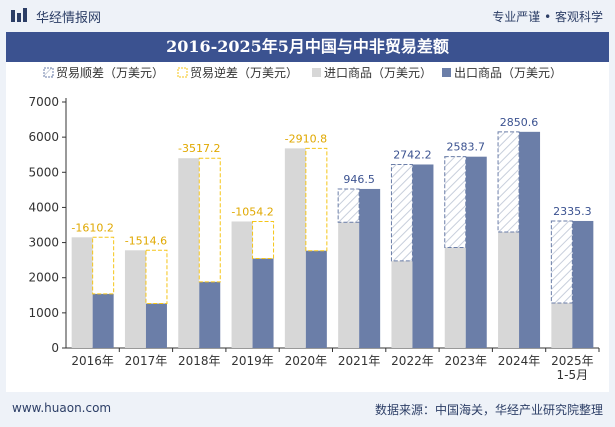 This screenshot has height=427, width=615. I want to click on legend-swatch-export, so click(446, 72).